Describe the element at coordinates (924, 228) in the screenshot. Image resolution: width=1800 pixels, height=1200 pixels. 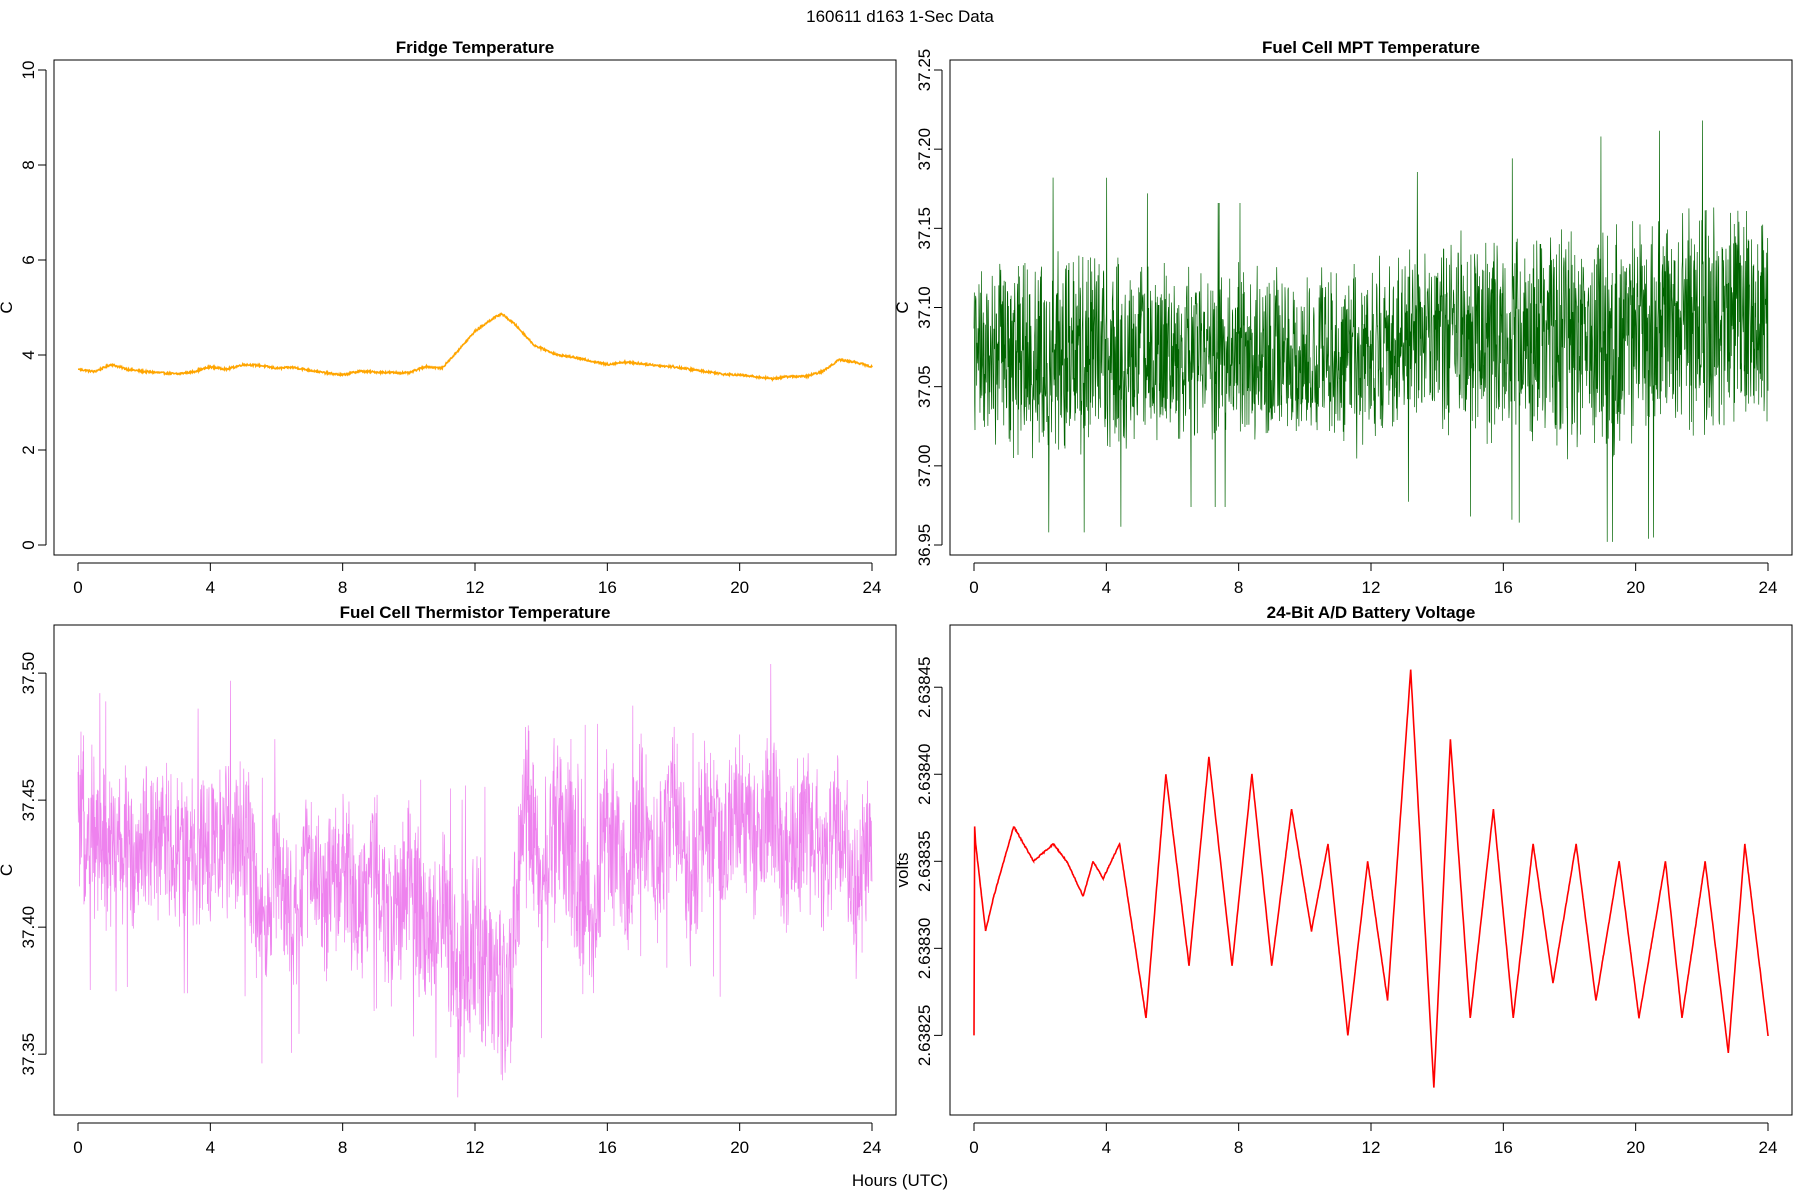
I see `mpt-y-tick-label: 37.15` at that location.